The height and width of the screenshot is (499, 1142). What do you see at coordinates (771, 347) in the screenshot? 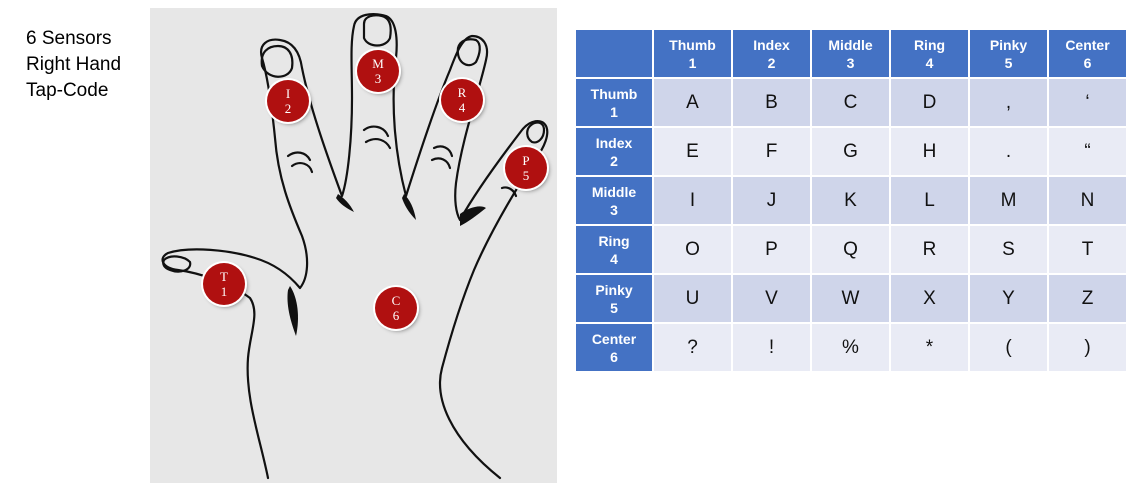
I see `table-cell: !` at bounding box center [771, 347].